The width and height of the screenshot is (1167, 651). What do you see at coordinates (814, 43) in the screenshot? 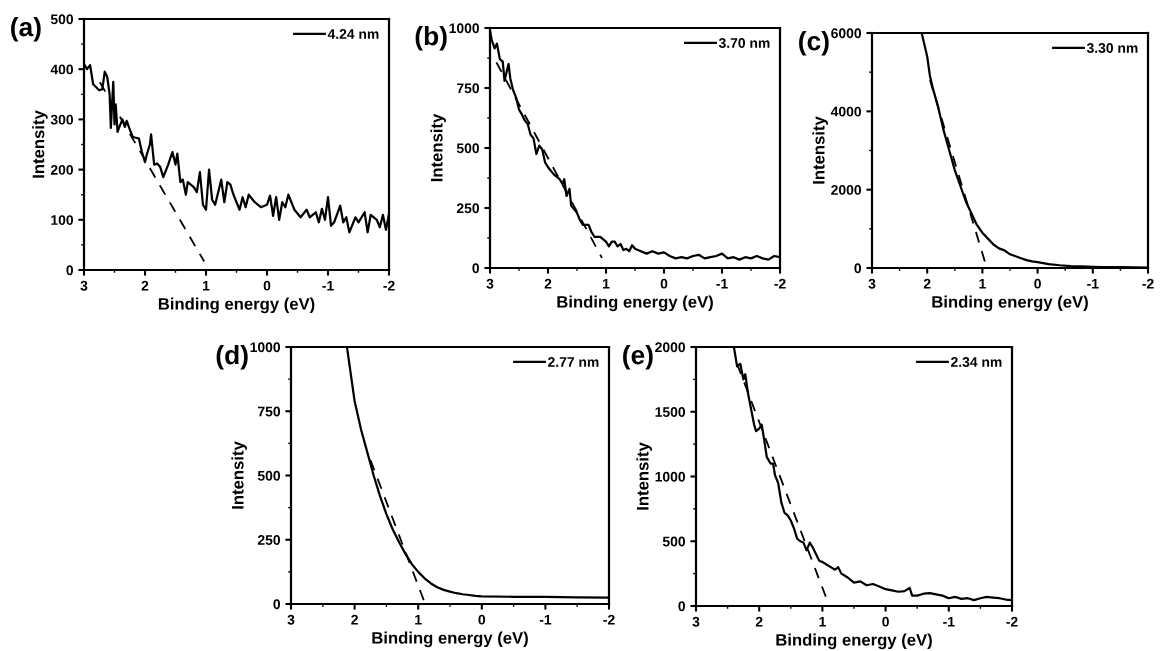
I see `chart-title: (c)` at bounding box center [814, 43].